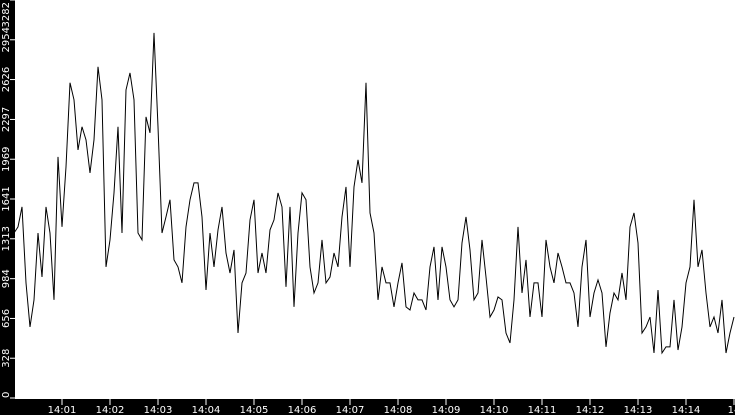 The height and width of the screenshot is (415, 735). I want to click on x-tick-label: 14:12, so click(590, 410).